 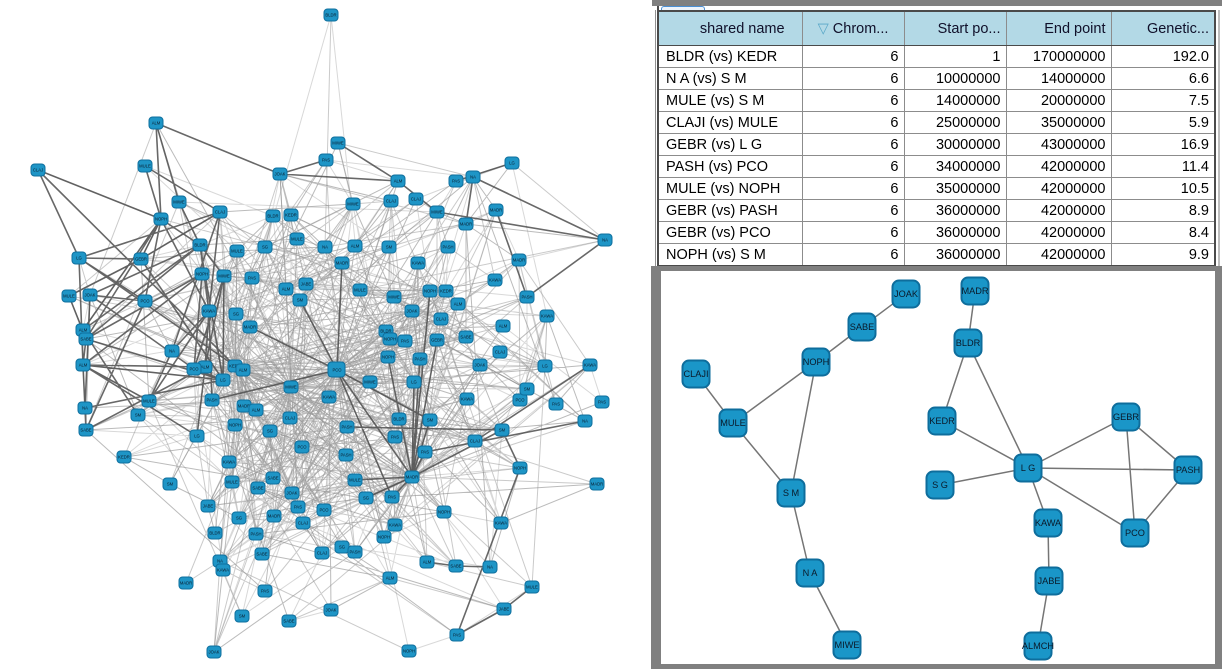 I want to click on svg-text: JABE, so click(x=1049, y=581).